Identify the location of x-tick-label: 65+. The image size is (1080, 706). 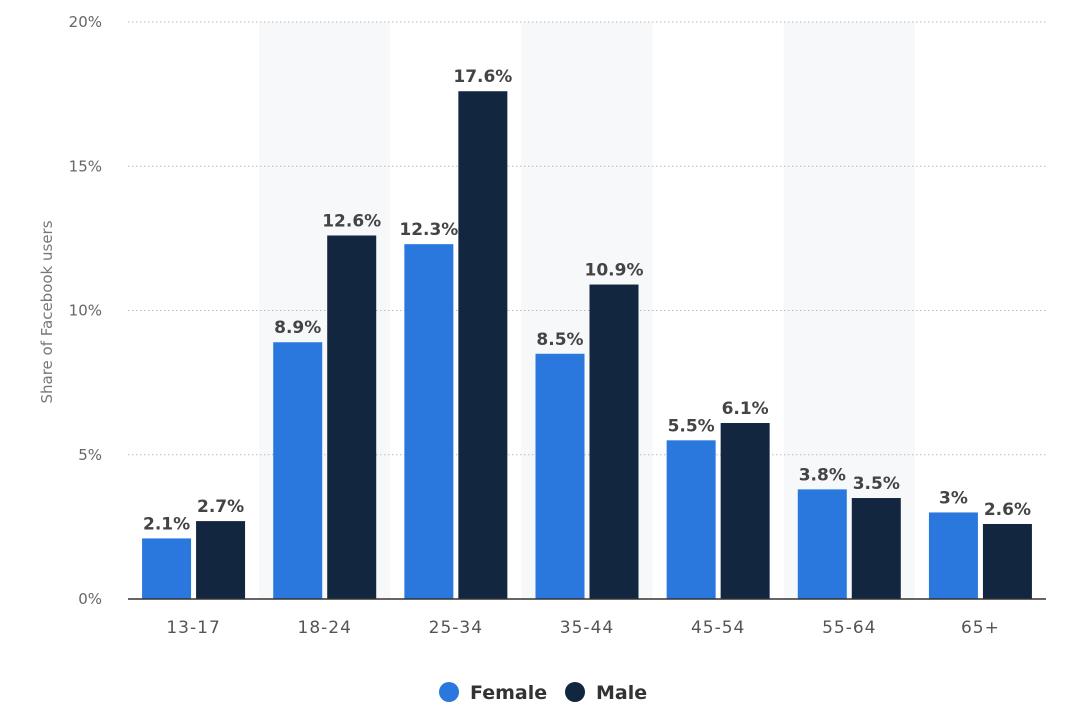
(980, 628).